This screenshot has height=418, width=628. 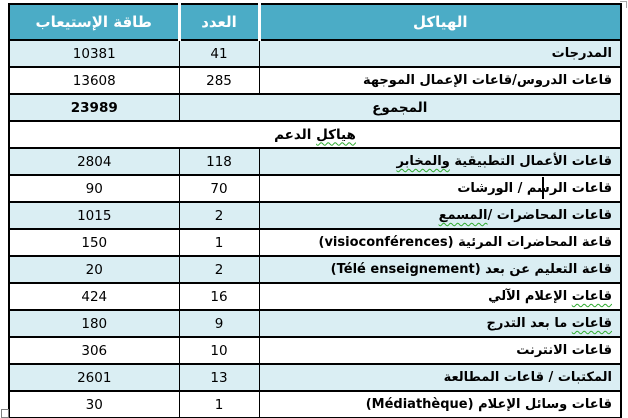 What do you see at coordinates (581, 53) in the screenshot?
I see `structure-label: المدرجات` at bounding box center [581, 53].